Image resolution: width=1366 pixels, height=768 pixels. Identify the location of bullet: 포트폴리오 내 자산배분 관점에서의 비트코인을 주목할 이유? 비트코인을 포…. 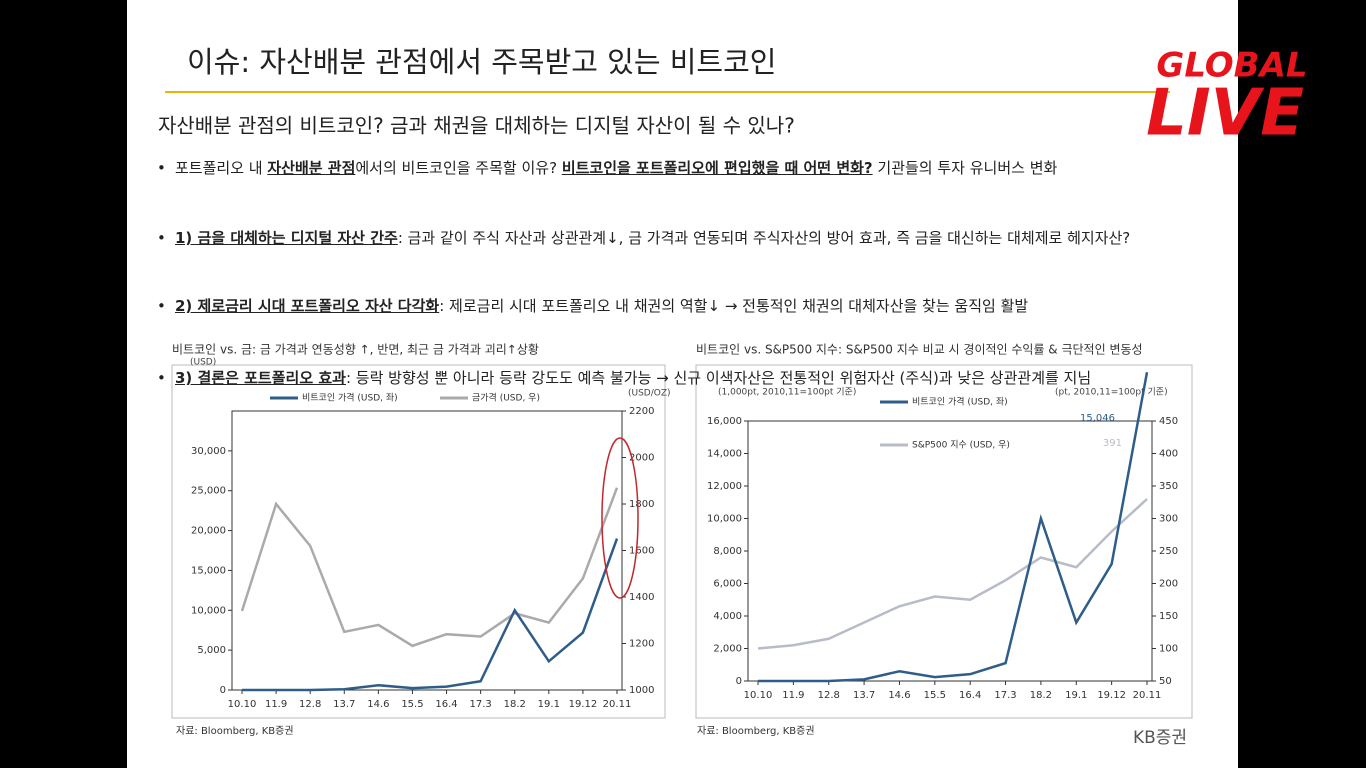
(688, 168).